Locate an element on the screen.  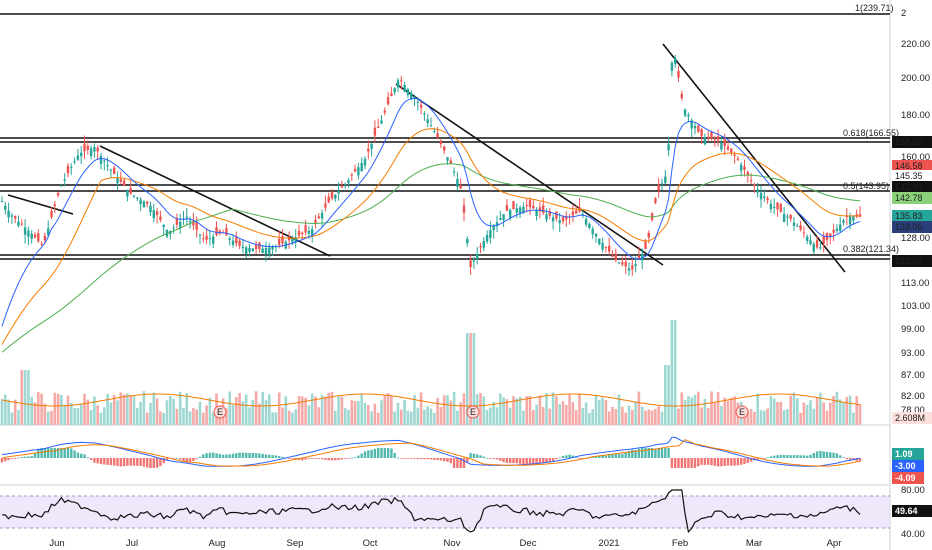
time-tick-label: Mar is located at coordinates (754, 543).